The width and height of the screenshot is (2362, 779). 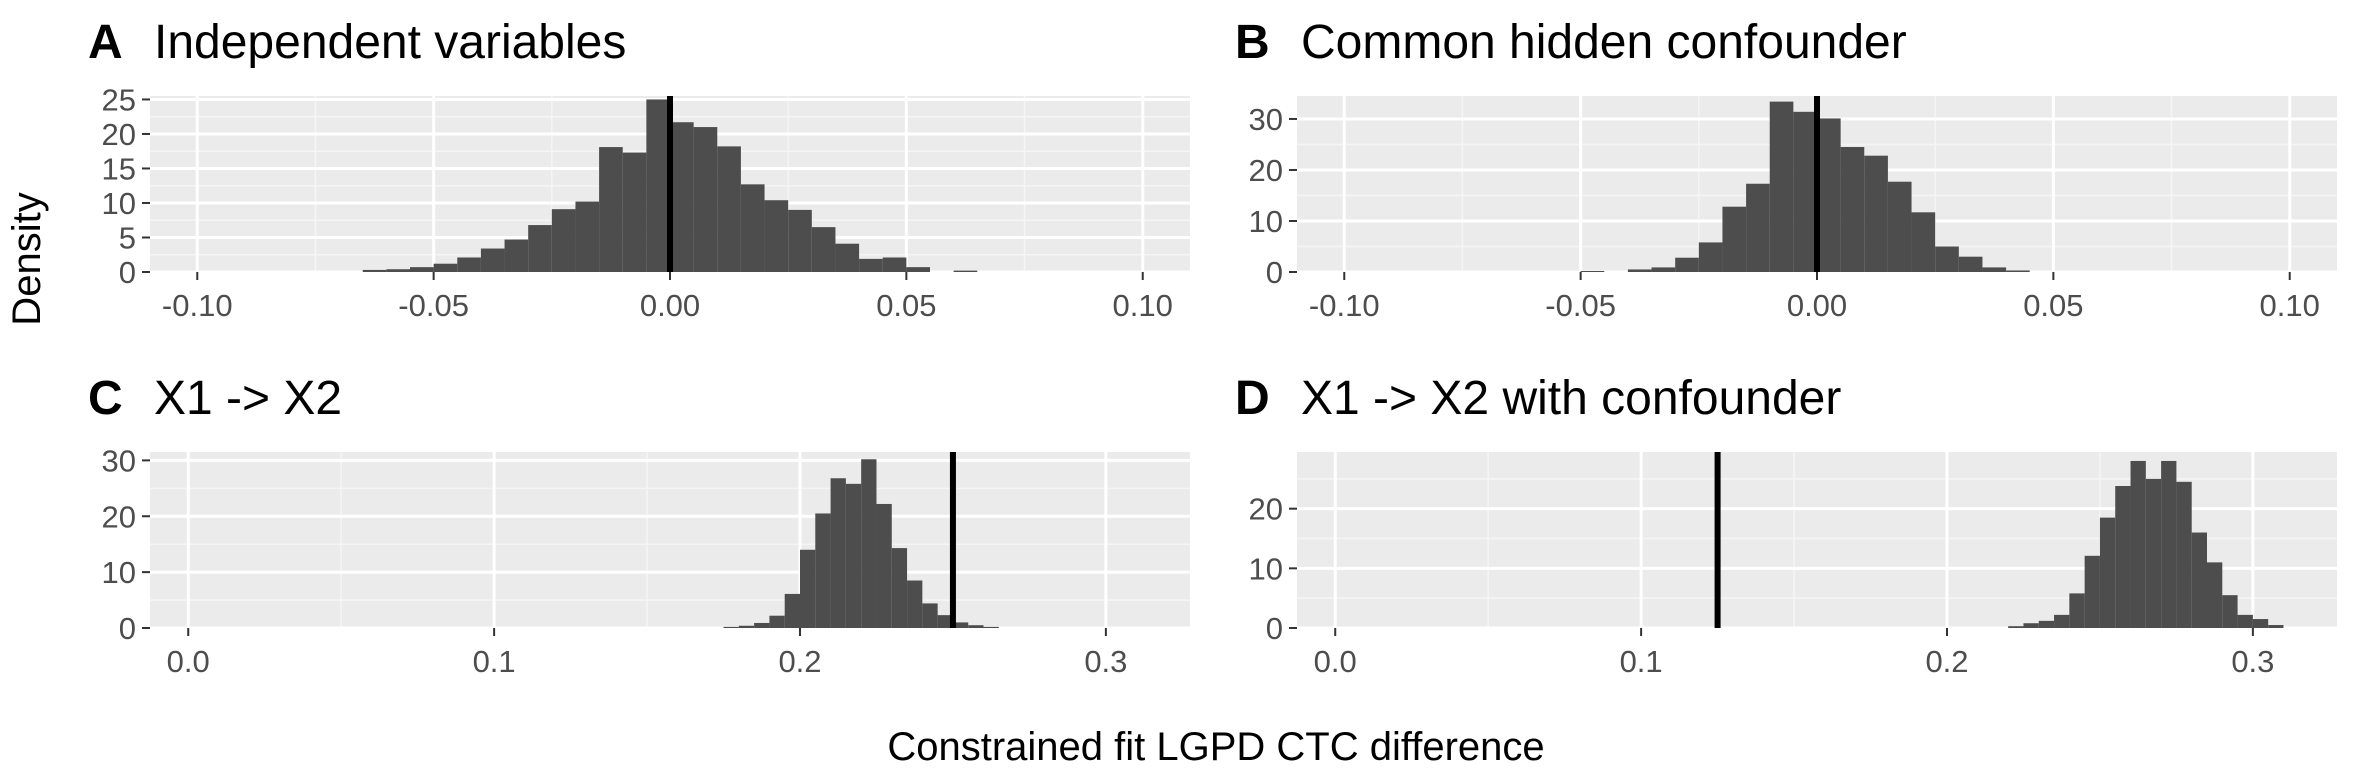 What do you see at coordinates (1252, 42) in the screenshot?
I see `panel-tag: B` at bounding box center [1252, 42].